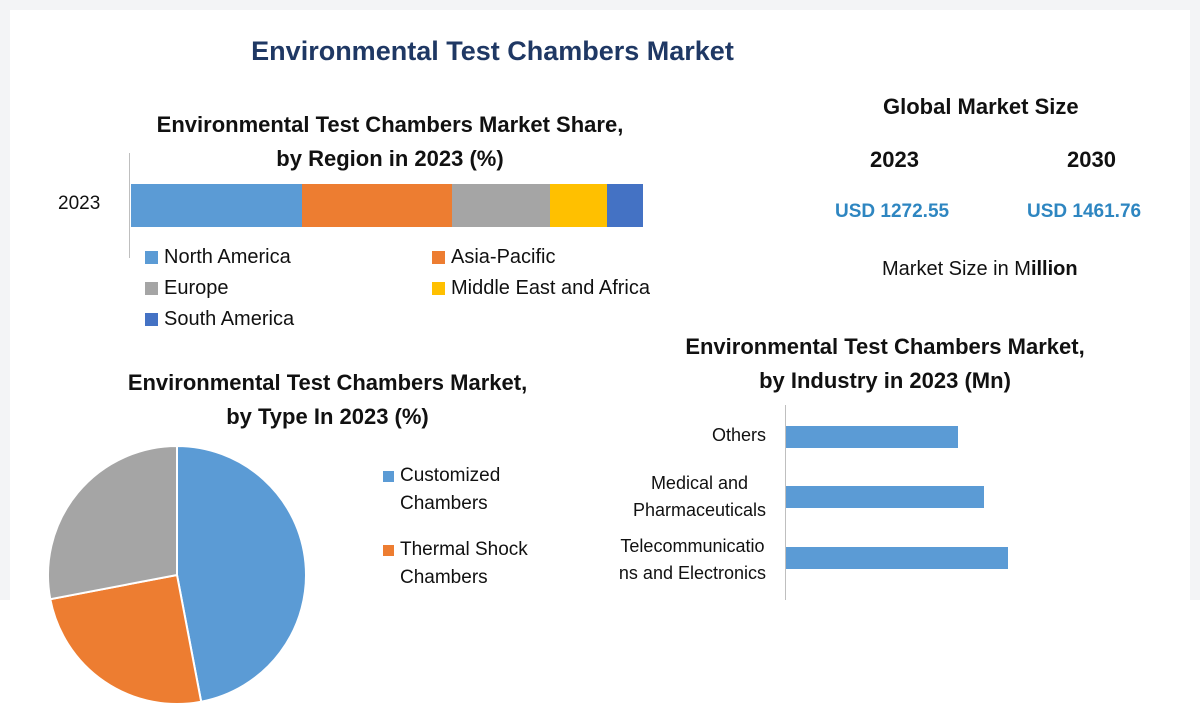 The width and height of the screenshot is (1200, 706). I want to click on region-legend-item: Asia-Pacific, so click(493, 257).